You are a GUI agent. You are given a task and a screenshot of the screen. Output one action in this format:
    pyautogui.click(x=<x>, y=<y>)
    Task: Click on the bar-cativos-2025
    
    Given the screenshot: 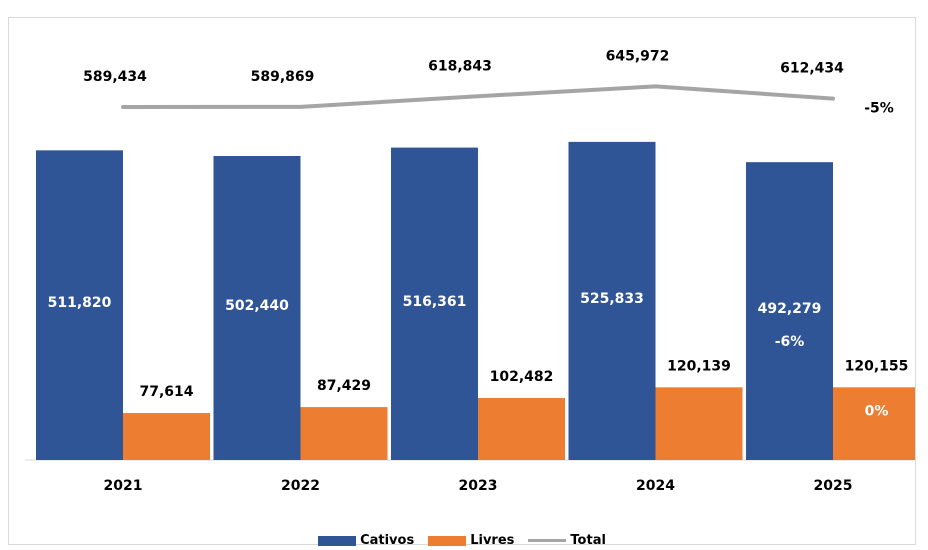 What is the action you would take?
    pyautogui.click(x=789, y=311)
    